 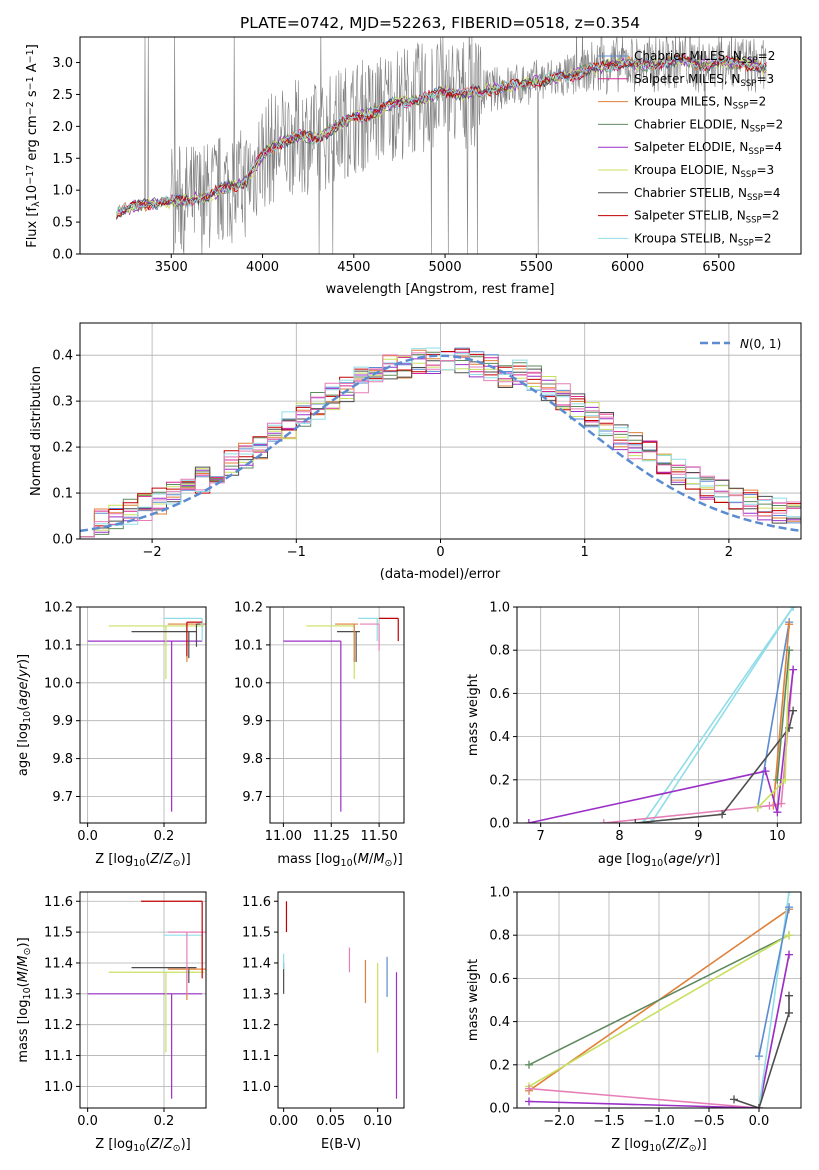 I want to click on y-axis-label: Normed distribution, so click(x=36, y=431).